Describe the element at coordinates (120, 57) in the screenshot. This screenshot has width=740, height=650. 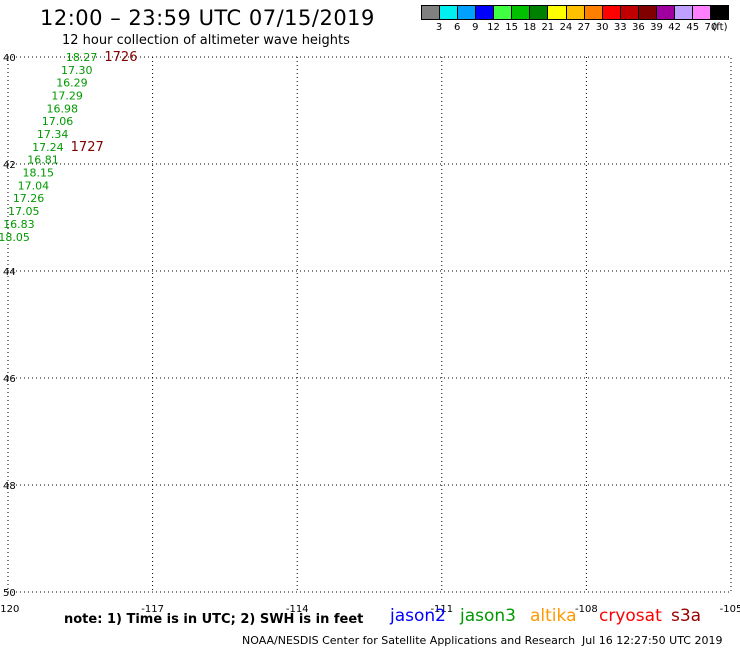
I see `time-label: 1726` at that location.